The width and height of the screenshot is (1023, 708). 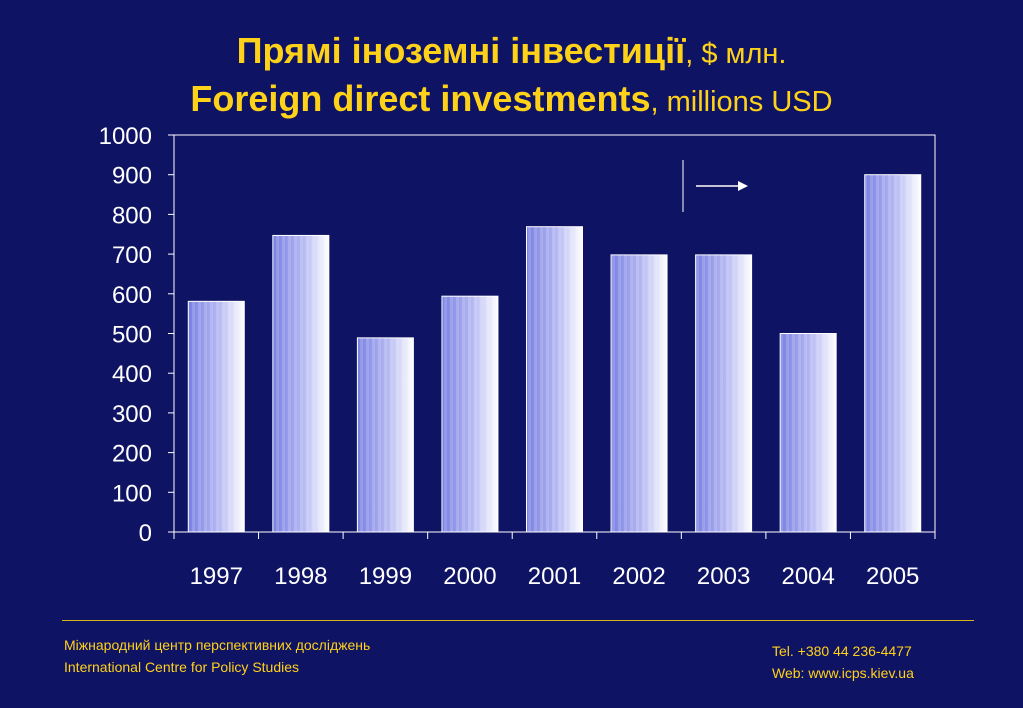 What do you see at coordinates (743, 186) in the screenshot?
I see `arrow-right-icon` at bounding box center [743, 186].